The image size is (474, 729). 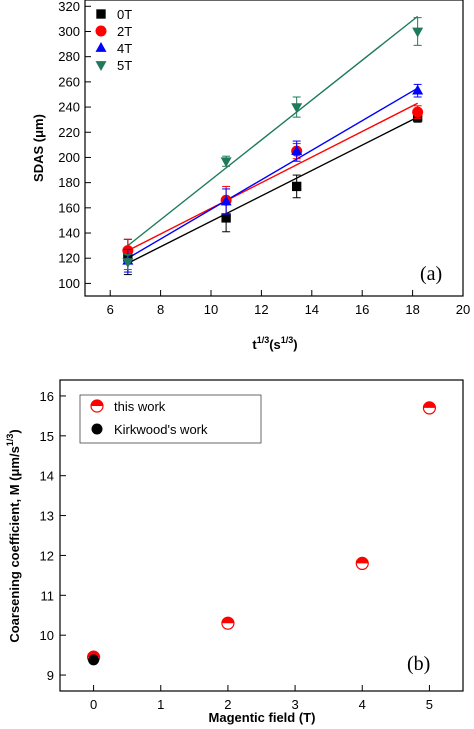 I want to click on legend-marker-this-work, so click(x=97, y=406).